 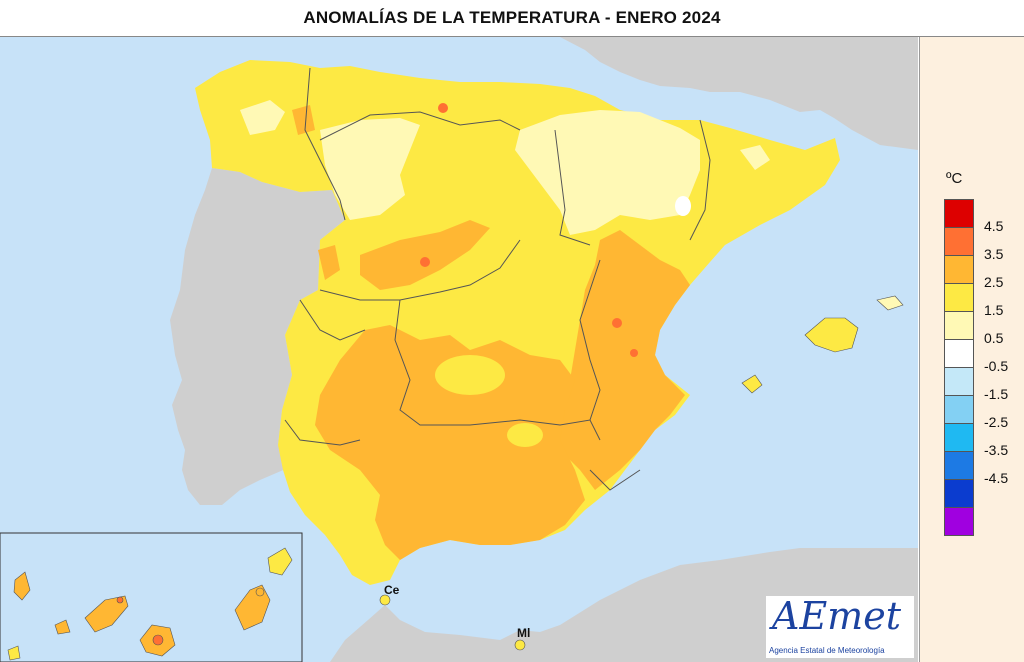 What do you see at coordinates (994, 282) in the screenshot?
I see `legend-tick-label: 2.5` at bounding box center [994, 282].